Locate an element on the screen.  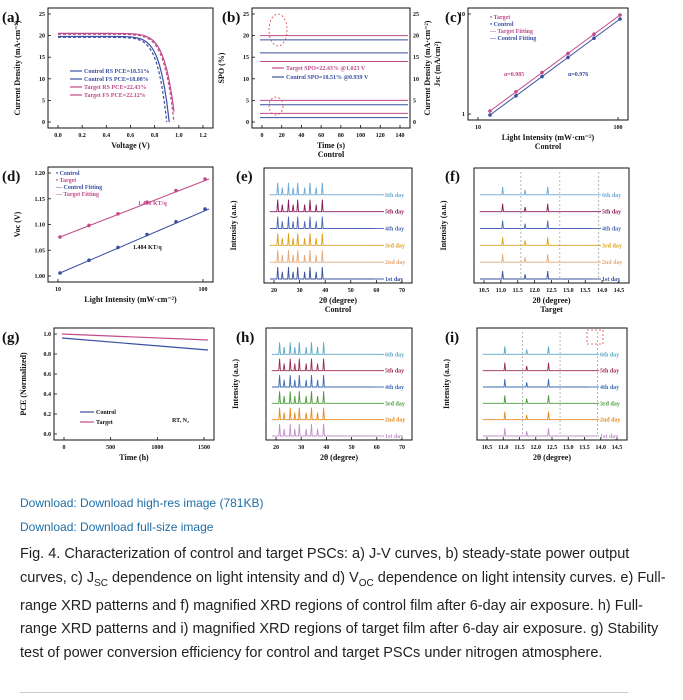
x-tick-label: 14.5 is located at coordinates (617, 448).